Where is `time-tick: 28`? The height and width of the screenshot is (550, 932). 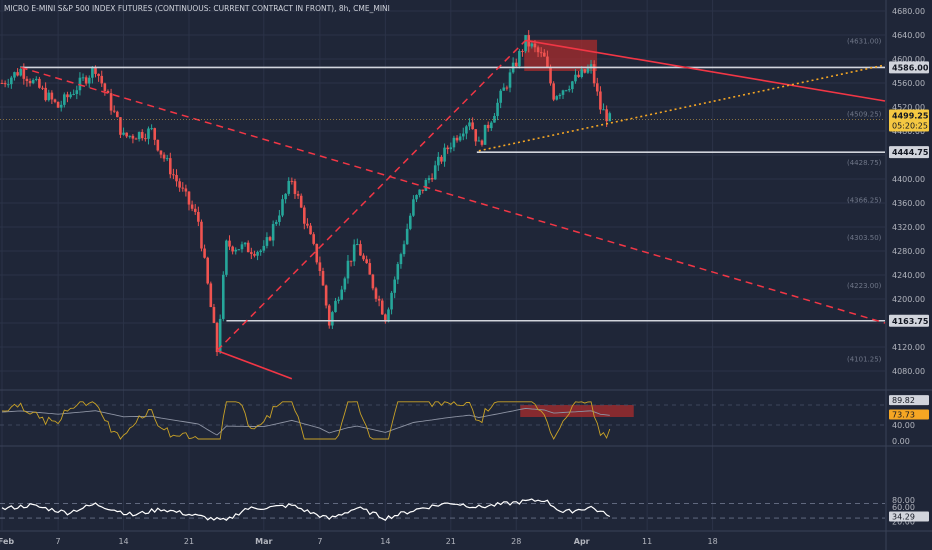
time-tick: 28 is located at coordinates (516, 541).